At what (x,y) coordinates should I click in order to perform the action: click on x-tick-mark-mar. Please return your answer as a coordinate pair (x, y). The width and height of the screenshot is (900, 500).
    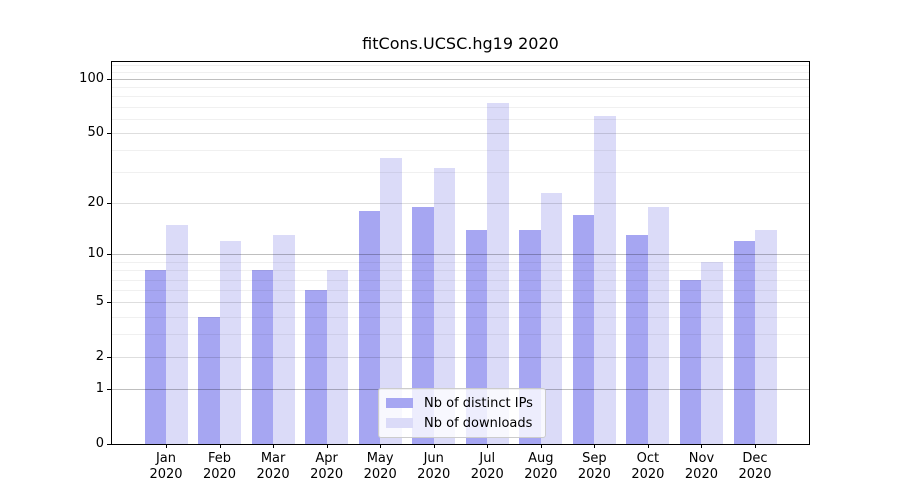
    Looking at the image, I should click on (274, 446).